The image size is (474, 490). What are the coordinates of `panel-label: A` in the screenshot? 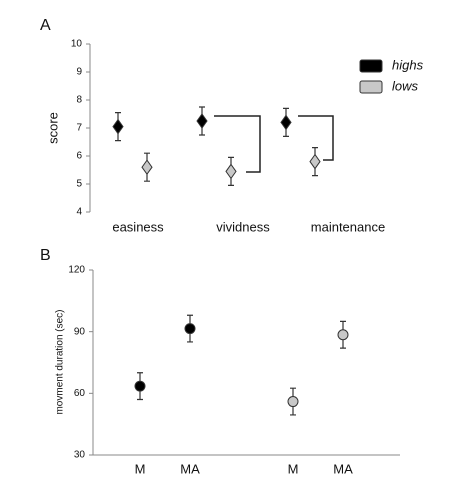 It's located at (45, 25).